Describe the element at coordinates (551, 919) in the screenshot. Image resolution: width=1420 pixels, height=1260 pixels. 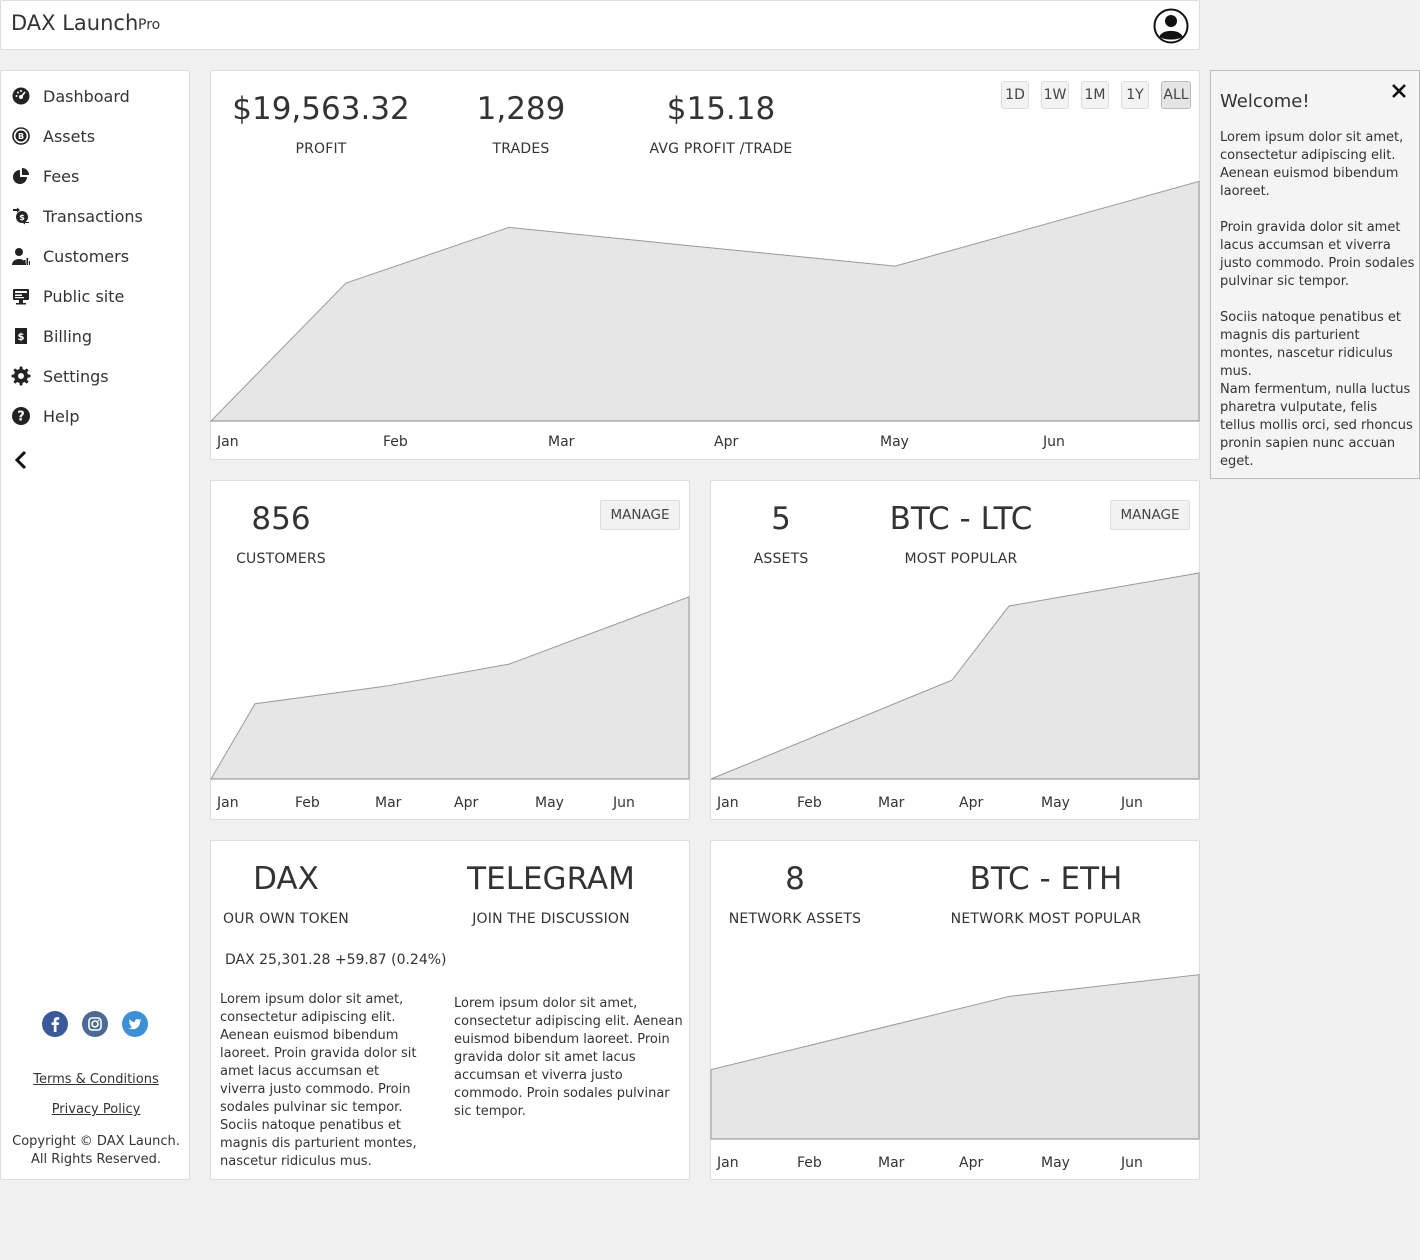
I see `telegram-label: JOIN THE DISCUSSION` at that location.